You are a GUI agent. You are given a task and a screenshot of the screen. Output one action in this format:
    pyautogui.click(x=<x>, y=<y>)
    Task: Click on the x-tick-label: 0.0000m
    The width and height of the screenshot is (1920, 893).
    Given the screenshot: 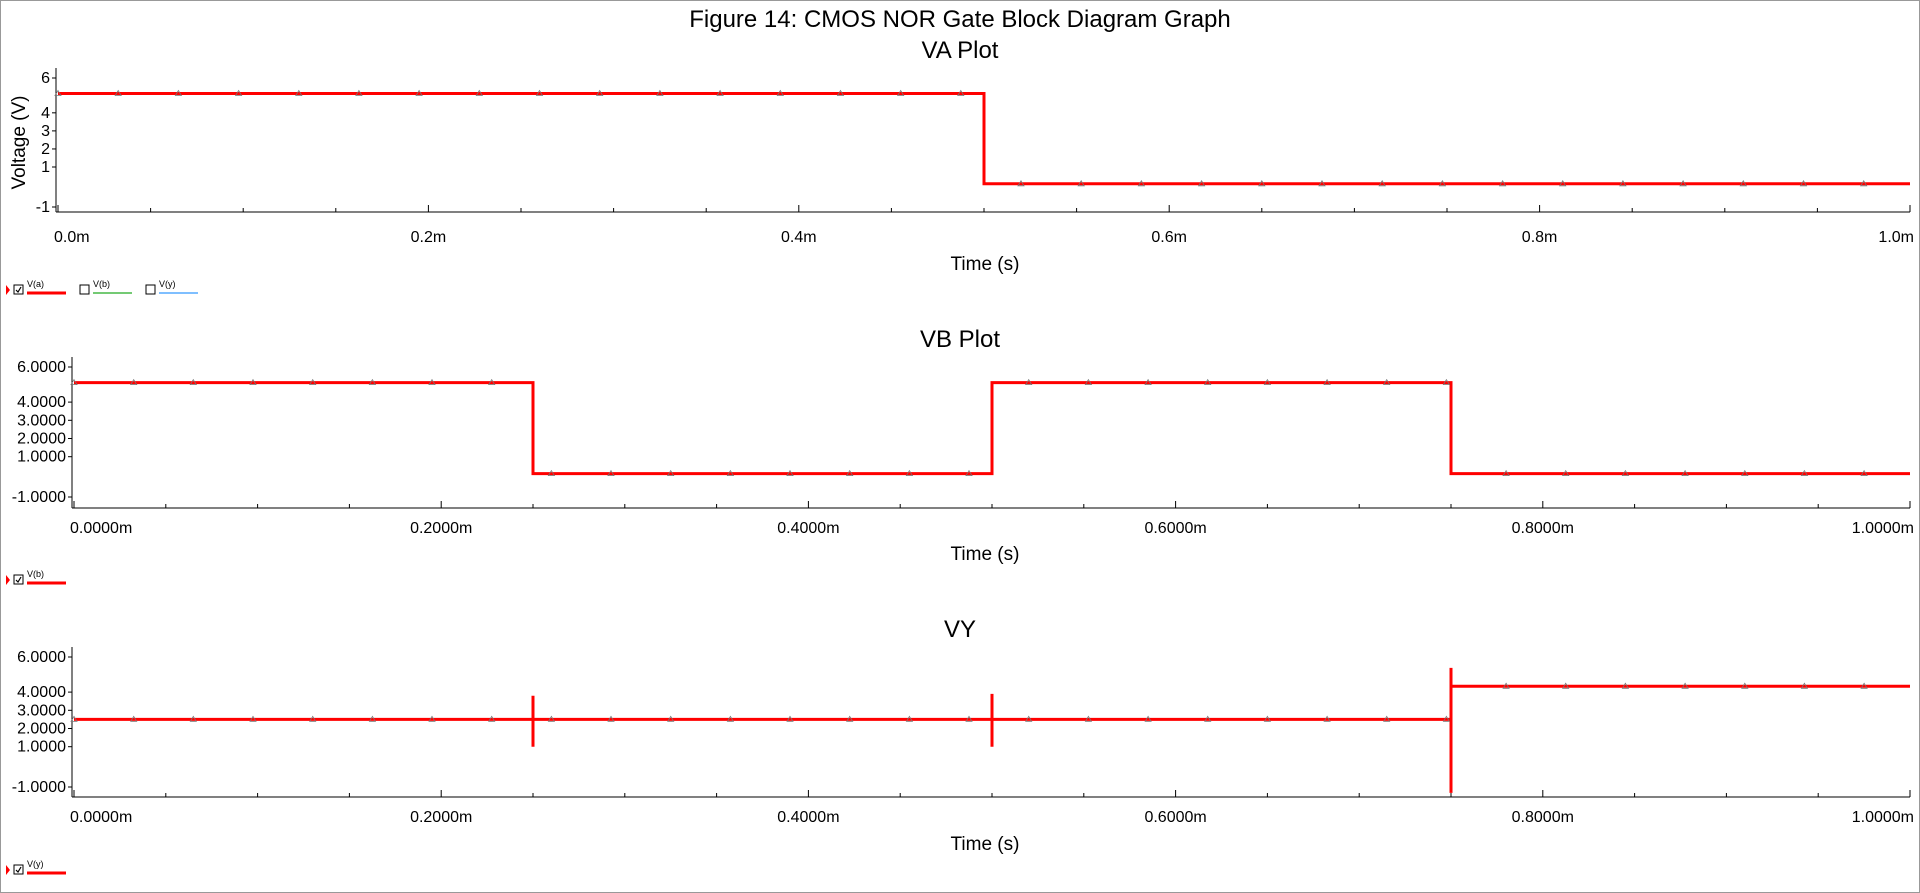 What is the action you would take?
    pyautogui.click(x=101, y=528)
    